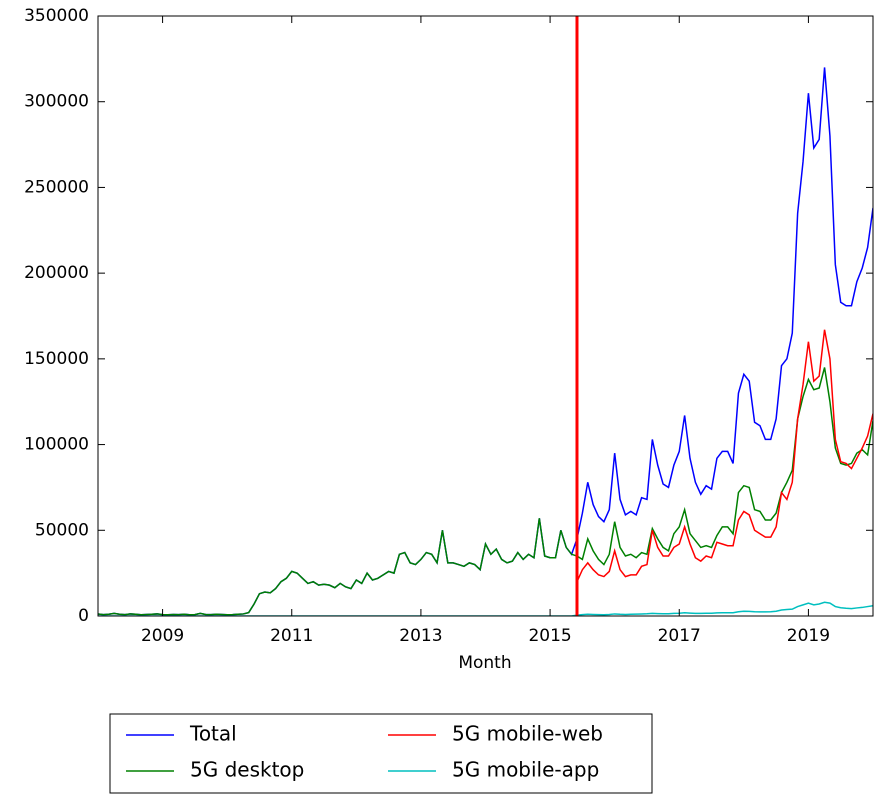  Describe the element at coordinates (213, 734) in the screenshot. I see `legend-label: Total` at that location.